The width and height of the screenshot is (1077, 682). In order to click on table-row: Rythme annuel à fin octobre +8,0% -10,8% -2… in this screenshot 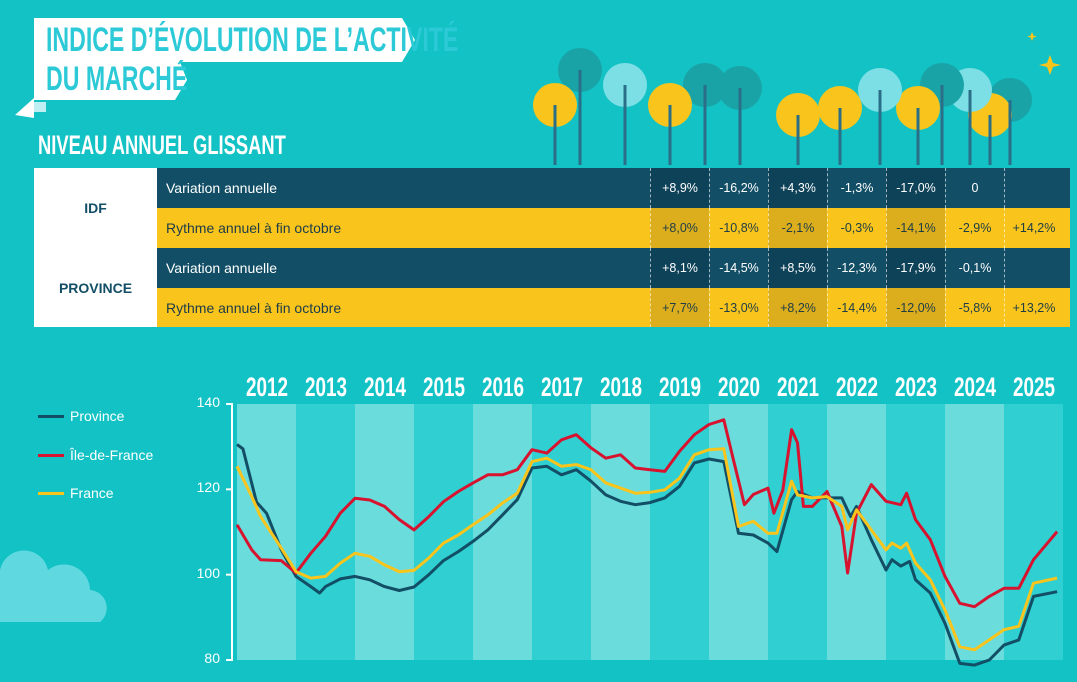, I will do `click(613, 228)`.